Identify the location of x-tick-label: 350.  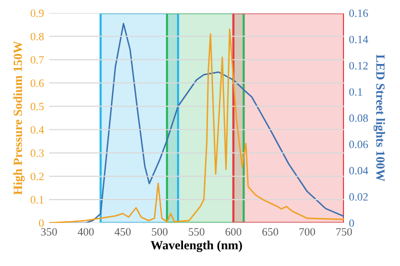
(49, 232).